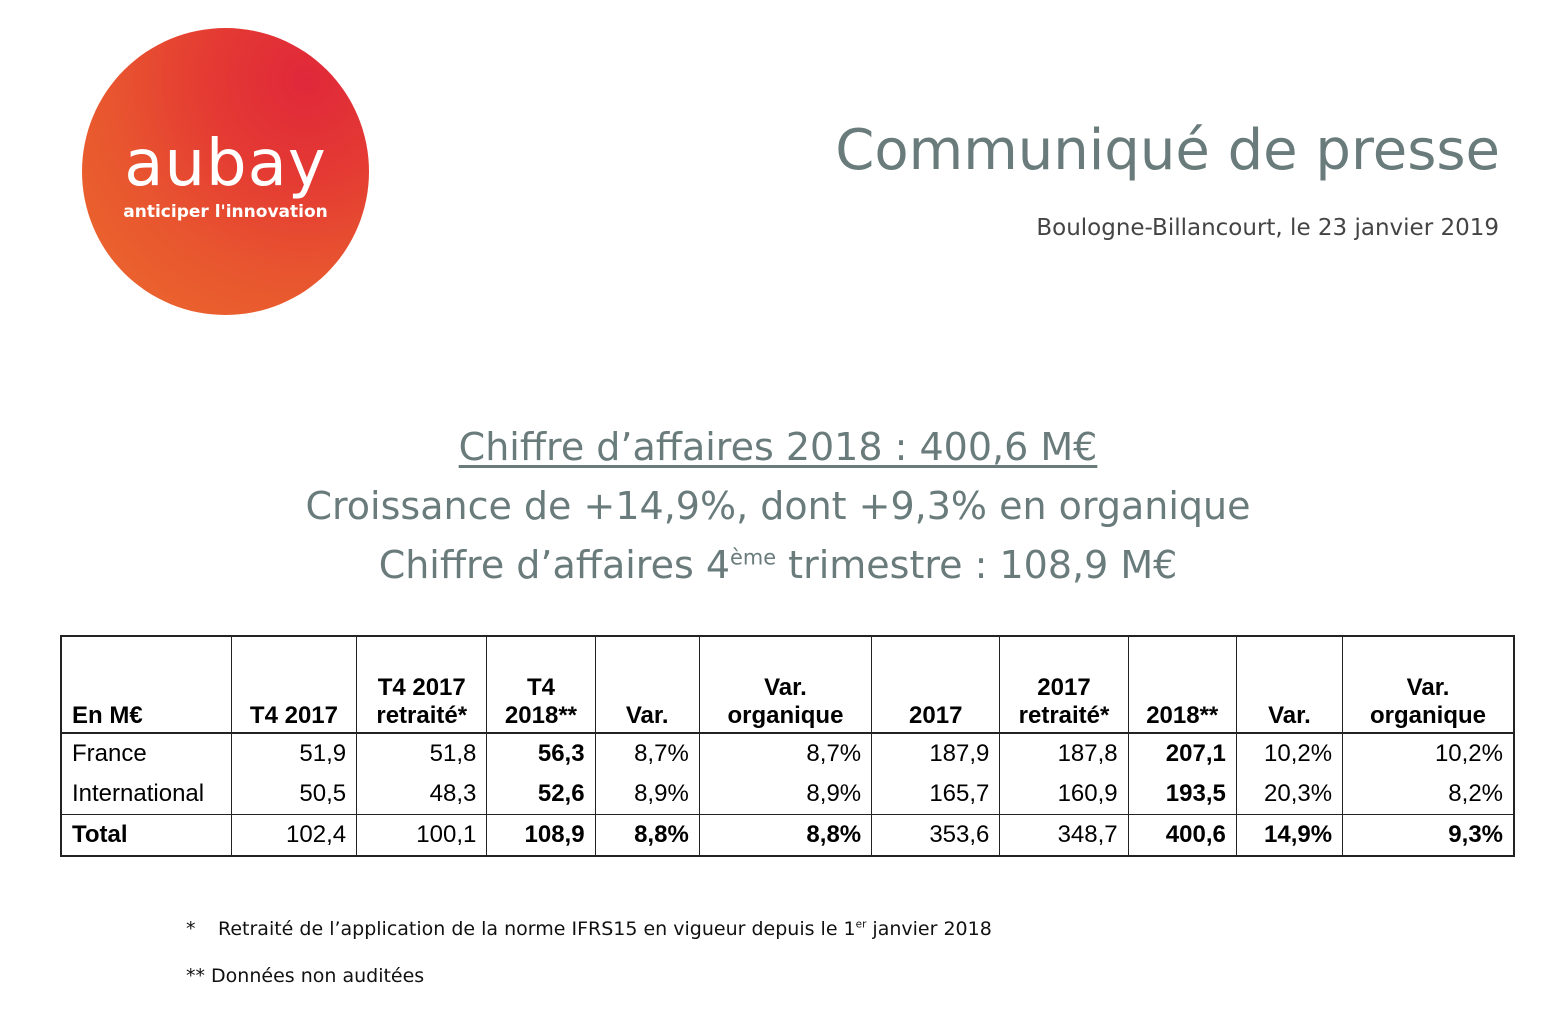 The image size is (1556, 1028). What do you see at coordinates (1267, 228) in the screenshot?
I see `place-date: Boulogne-Billancourt, le 23 janvier 2019` at bounding box center [1267, 228].